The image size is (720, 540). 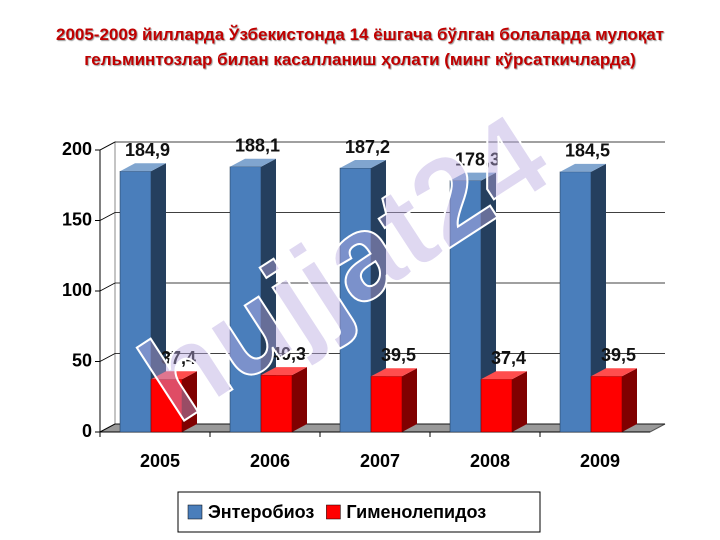 I want to click on x-tick-label: 2008, so click(x=490, y=461).